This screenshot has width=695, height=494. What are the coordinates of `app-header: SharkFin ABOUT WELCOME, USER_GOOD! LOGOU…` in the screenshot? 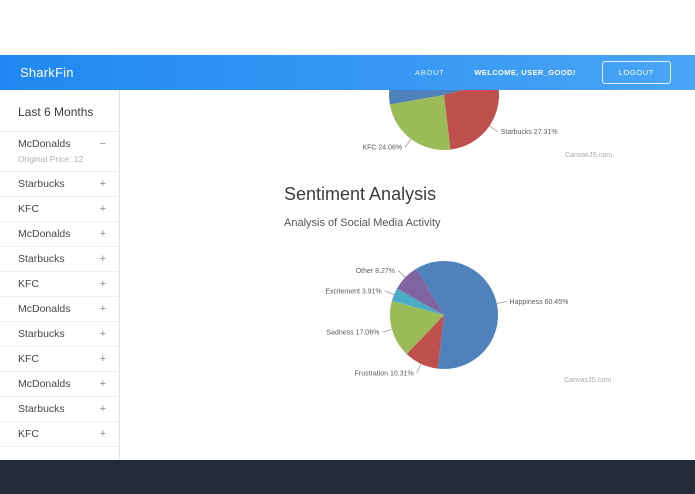 It's located at (347, 72).